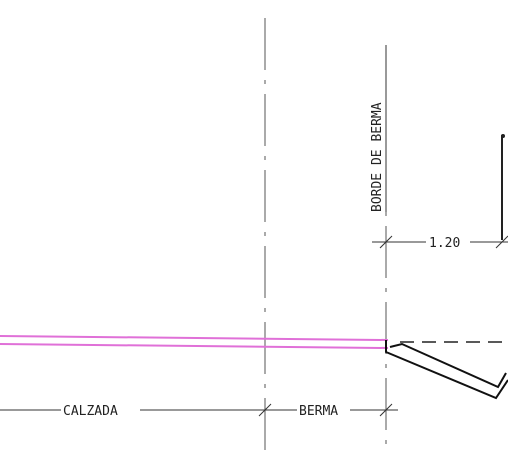 The image size is (508, 450). I want to click on dimension-tick-right, so click(501, 242).